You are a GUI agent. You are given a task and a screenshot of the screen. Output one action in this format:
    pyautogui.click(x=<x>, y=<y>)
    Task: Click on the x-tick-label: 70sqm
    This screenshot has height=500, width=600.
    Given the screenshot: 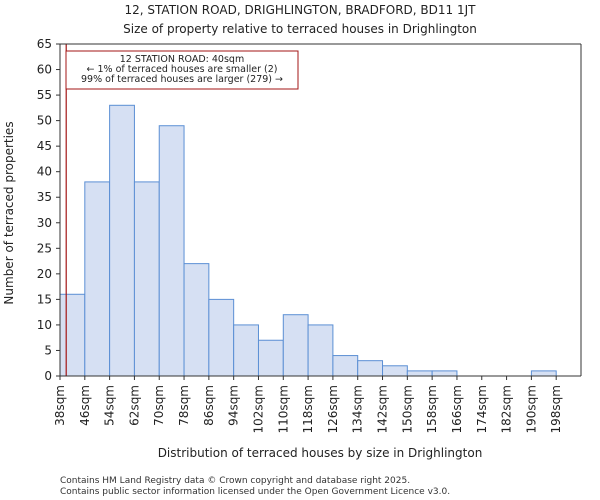 What is the action you would take?
    pyautogui.click(x=159, y=405)
    